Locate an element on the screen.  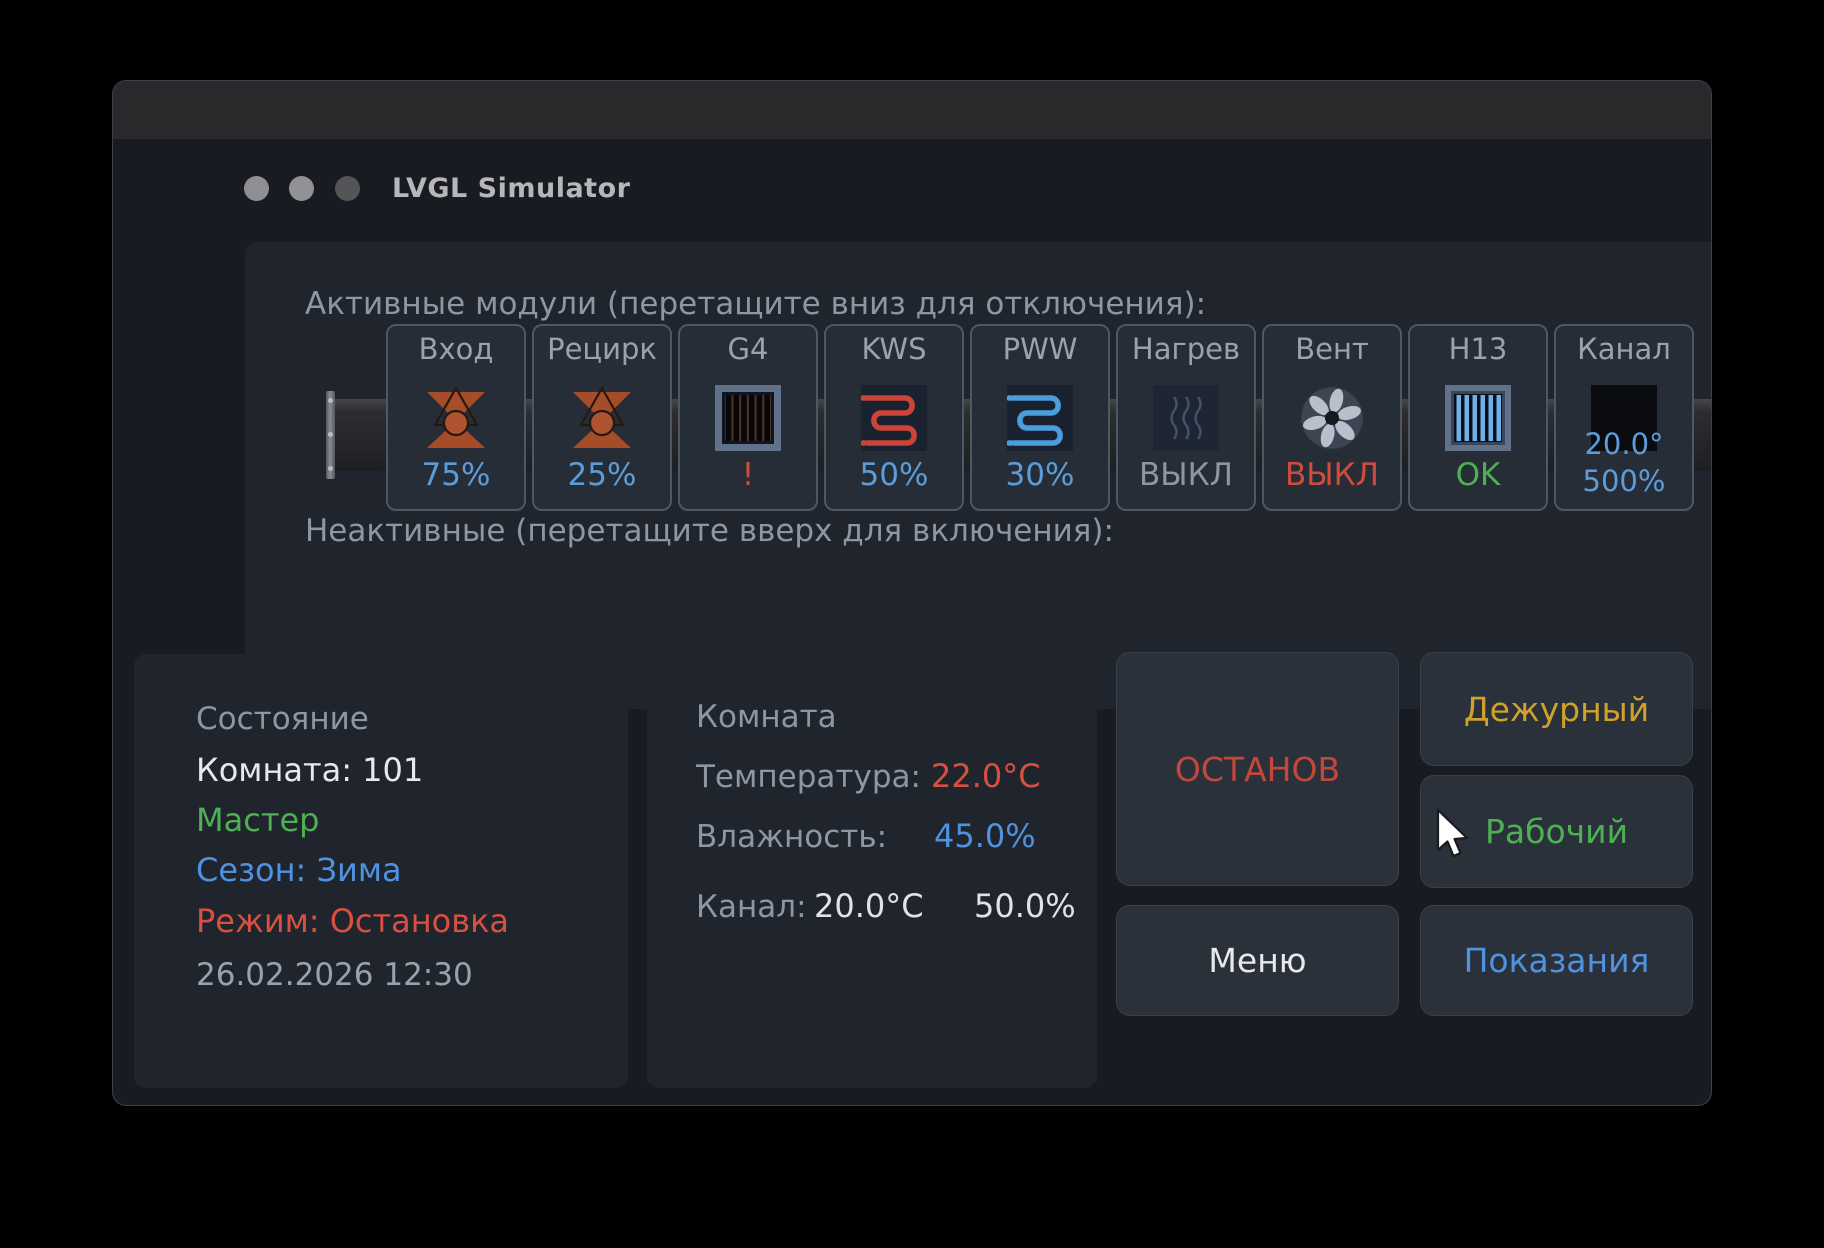
zoom-button is located at coordinates (347, 188).